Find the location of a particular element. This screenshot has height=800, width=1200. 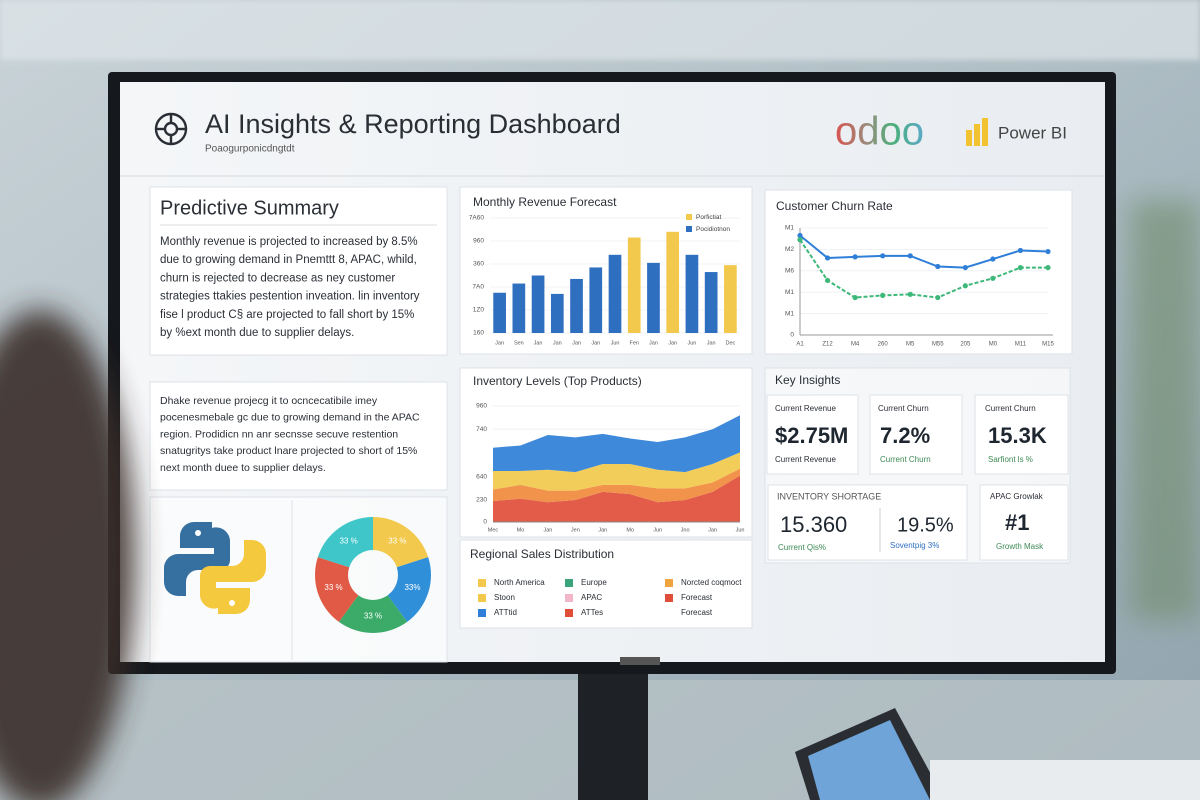

kpi-card is located at coordinates (812, 434).